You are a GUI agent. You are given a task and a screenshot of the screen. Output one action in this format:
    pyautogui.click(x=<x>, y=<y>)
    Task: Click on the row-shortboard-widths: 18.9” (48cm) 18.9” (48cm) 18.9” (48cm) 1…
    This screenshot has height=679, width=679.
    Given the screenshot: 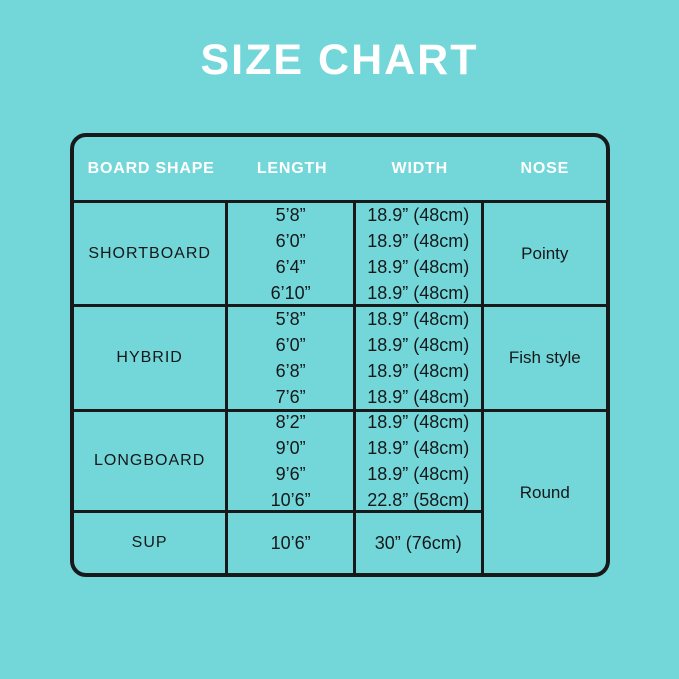 What is the action you would take?
    pyautogui.click(x=419, y=255)
    